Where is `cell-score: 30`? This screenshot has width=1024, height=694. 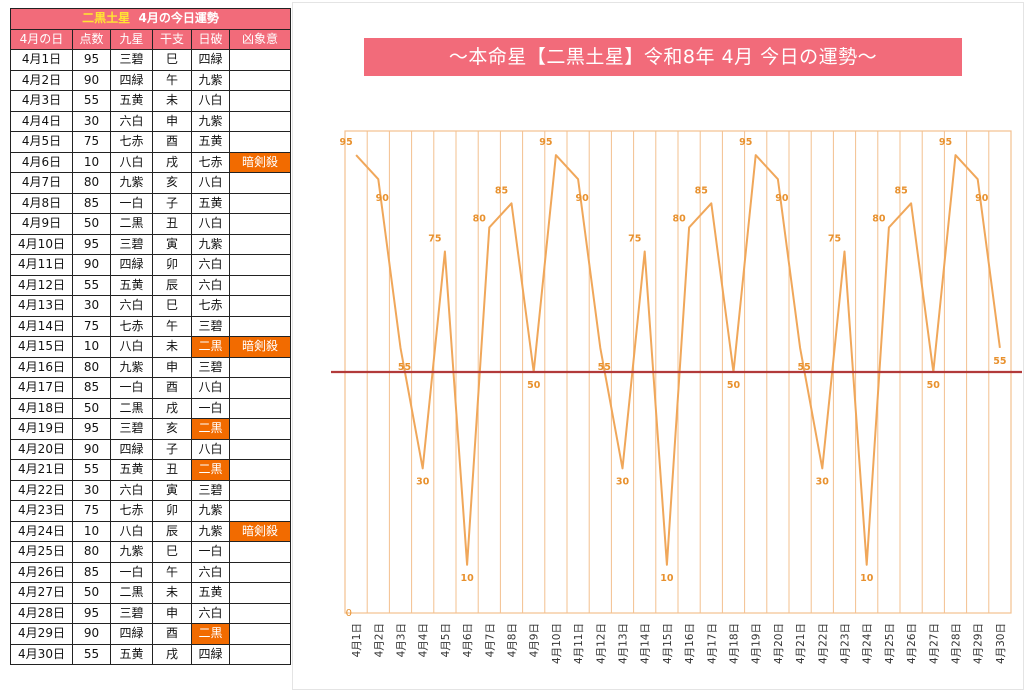
cell-score: 30 is located at coordinates (91, 121).